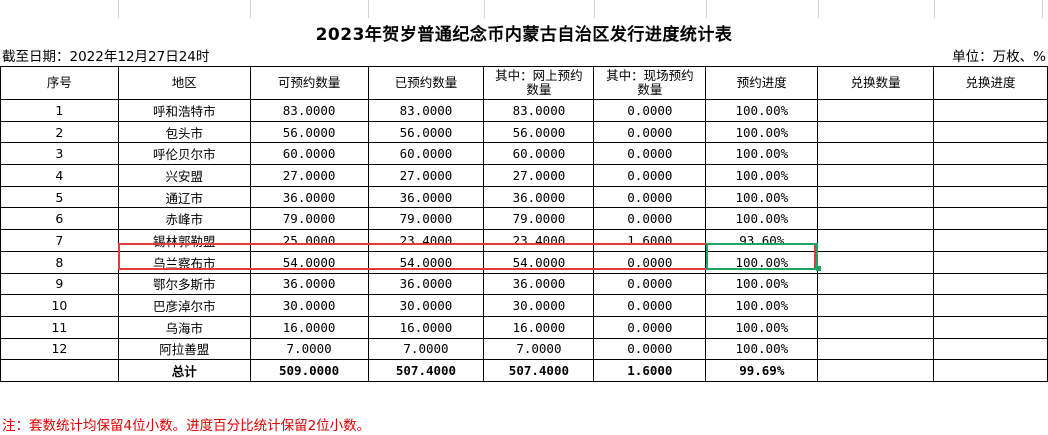  Describe the element at coordinates (309, 219) in the screenshot. I see `cell-available: 79.0000` at that location.